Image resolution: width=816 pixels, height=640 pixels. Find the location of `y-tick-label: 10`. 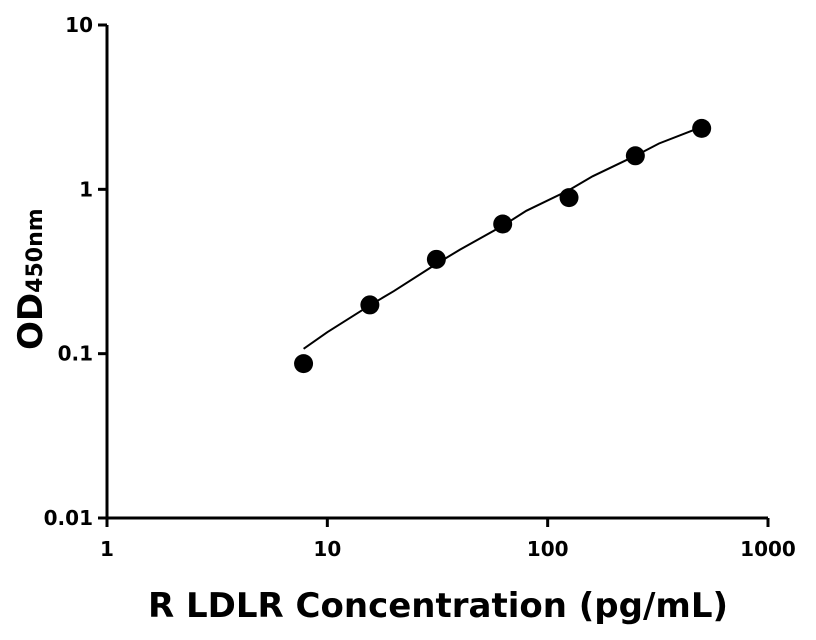

y-tick-label: 10 is located at coordinates (79, 25).